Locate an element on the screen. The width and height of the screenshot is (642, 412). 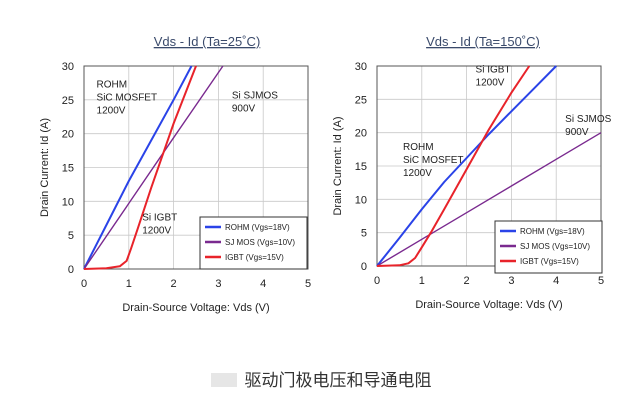
figure-caption: 驱动门极电压和导通电阻 is located at coordinates (321, 378).